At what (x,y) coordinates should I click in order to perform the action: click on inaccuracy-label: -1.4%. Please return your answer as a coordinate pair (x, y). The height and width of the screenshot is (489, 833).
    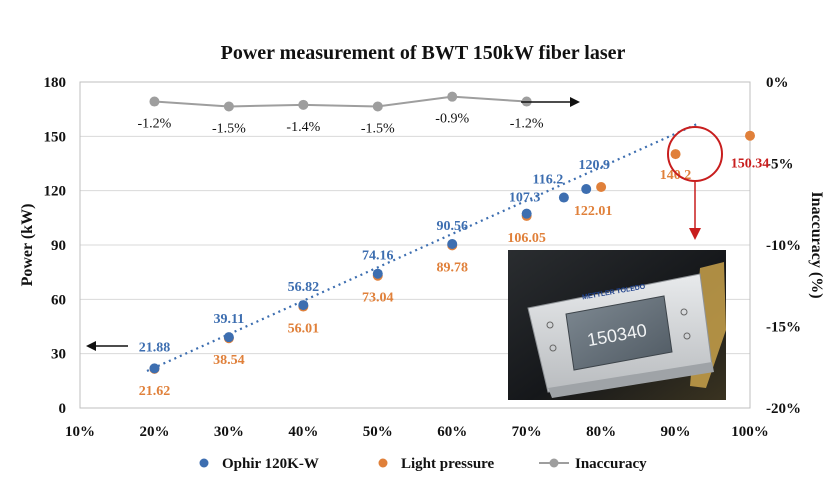
    Looking at the image, I should click on (303, 127).